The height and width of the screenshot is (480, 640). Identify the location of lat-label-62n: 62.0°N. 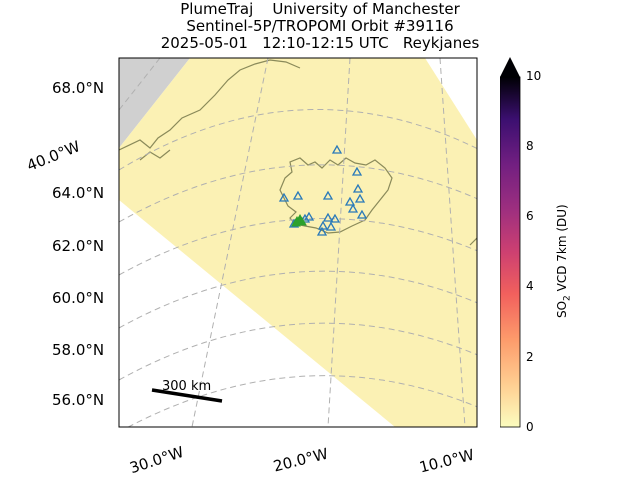
(78, 246).